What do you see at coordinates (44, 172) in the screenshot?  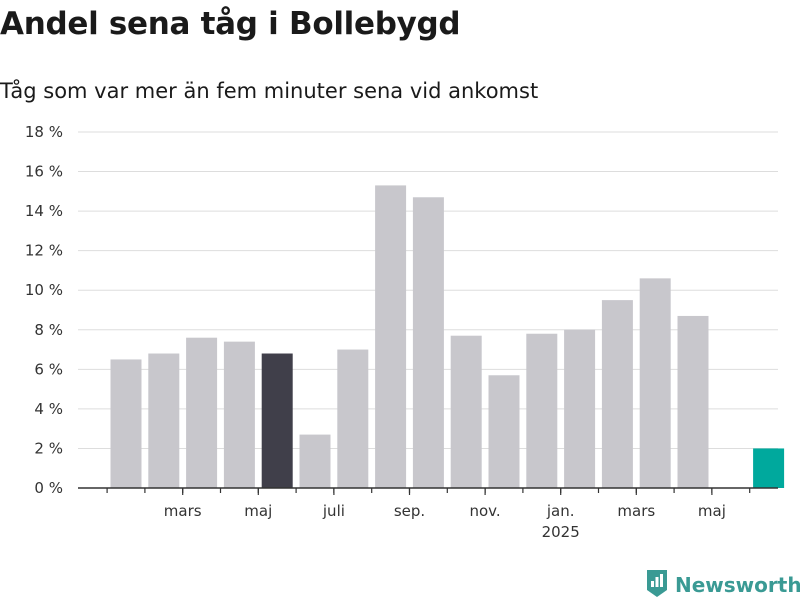 I see `y-tick-label: 16 %` at bounding box center [44, 172].